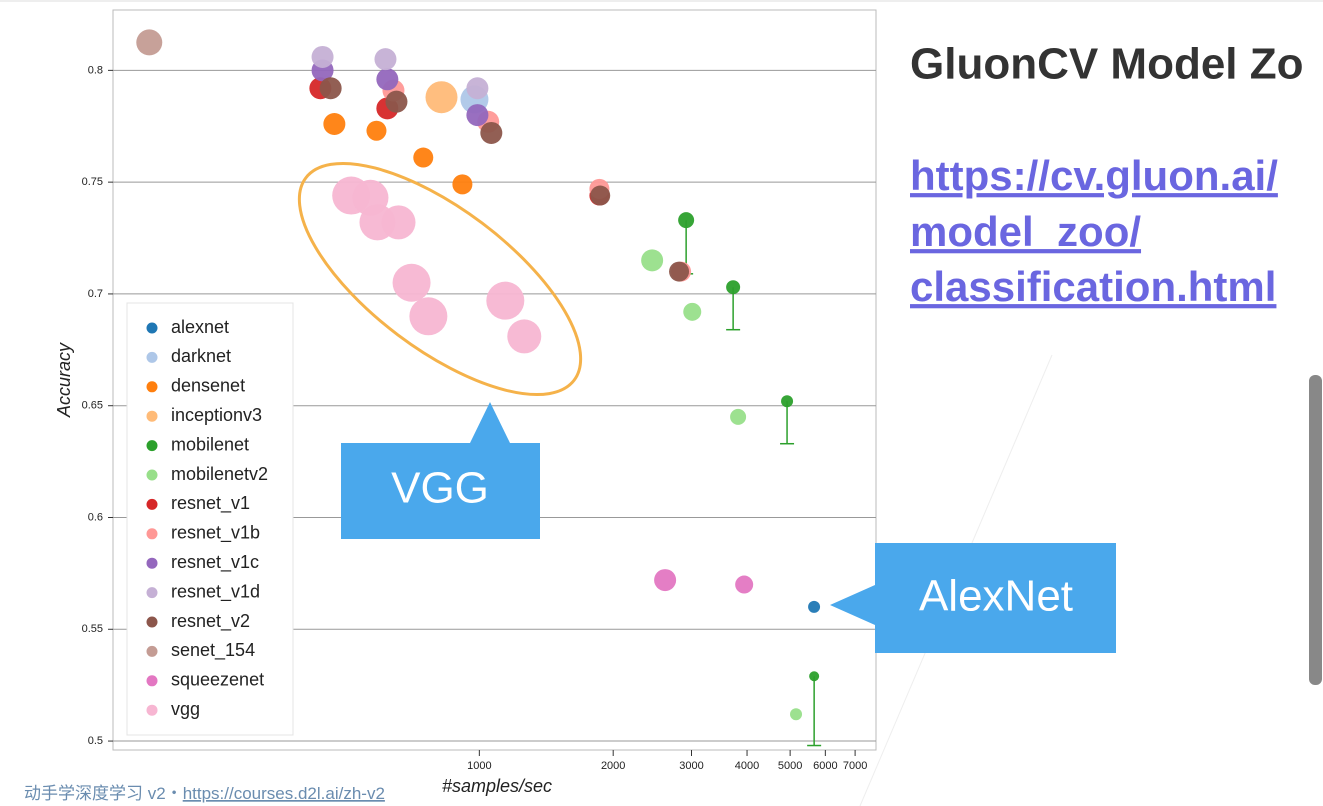  Describe the element at coordinates (790, 766) in the screenshot. I see `x-tick-label: 5000` at that location.